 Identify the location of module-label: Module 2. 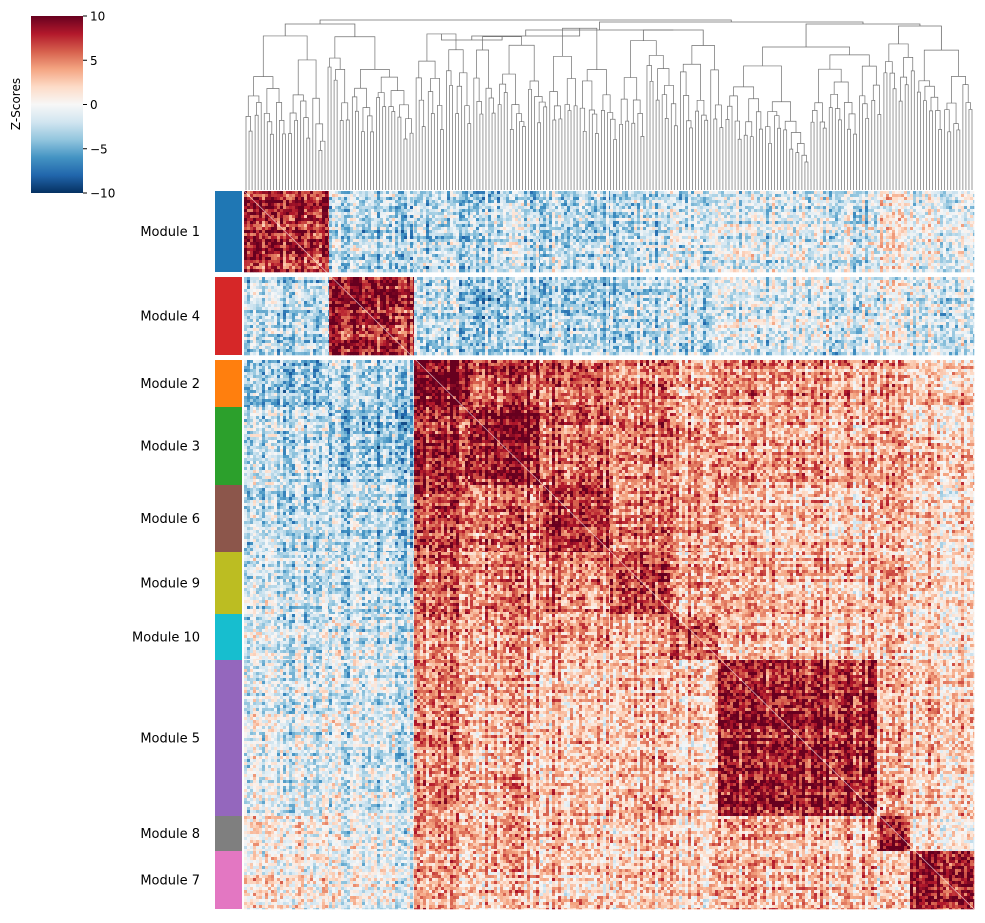
(170, 384).